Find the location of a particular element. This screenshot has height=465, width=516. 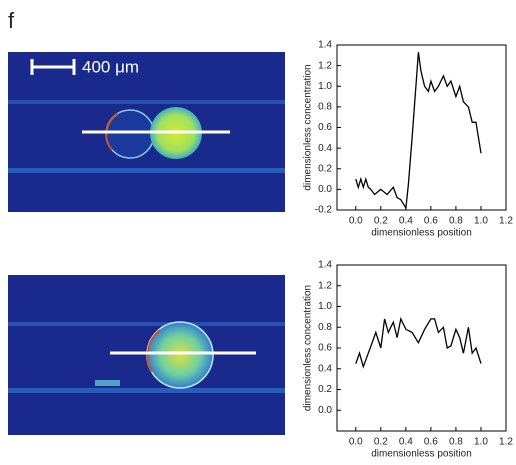

scale-bar-label: 400 μm is located at coordinates (110, 66).